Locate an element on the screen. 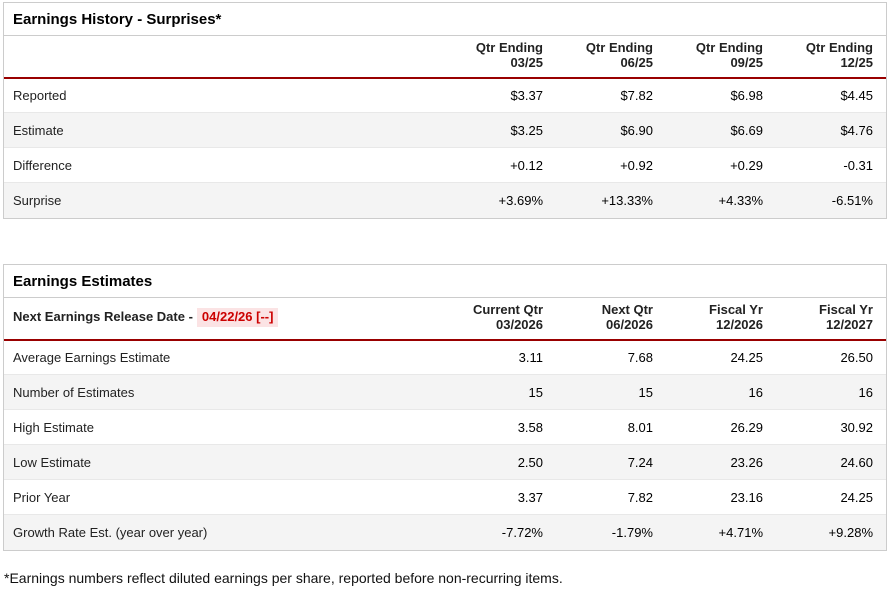 This screenshot has height=590, width=890. cell-value: +9.28% is located at coordinates (831, 532).